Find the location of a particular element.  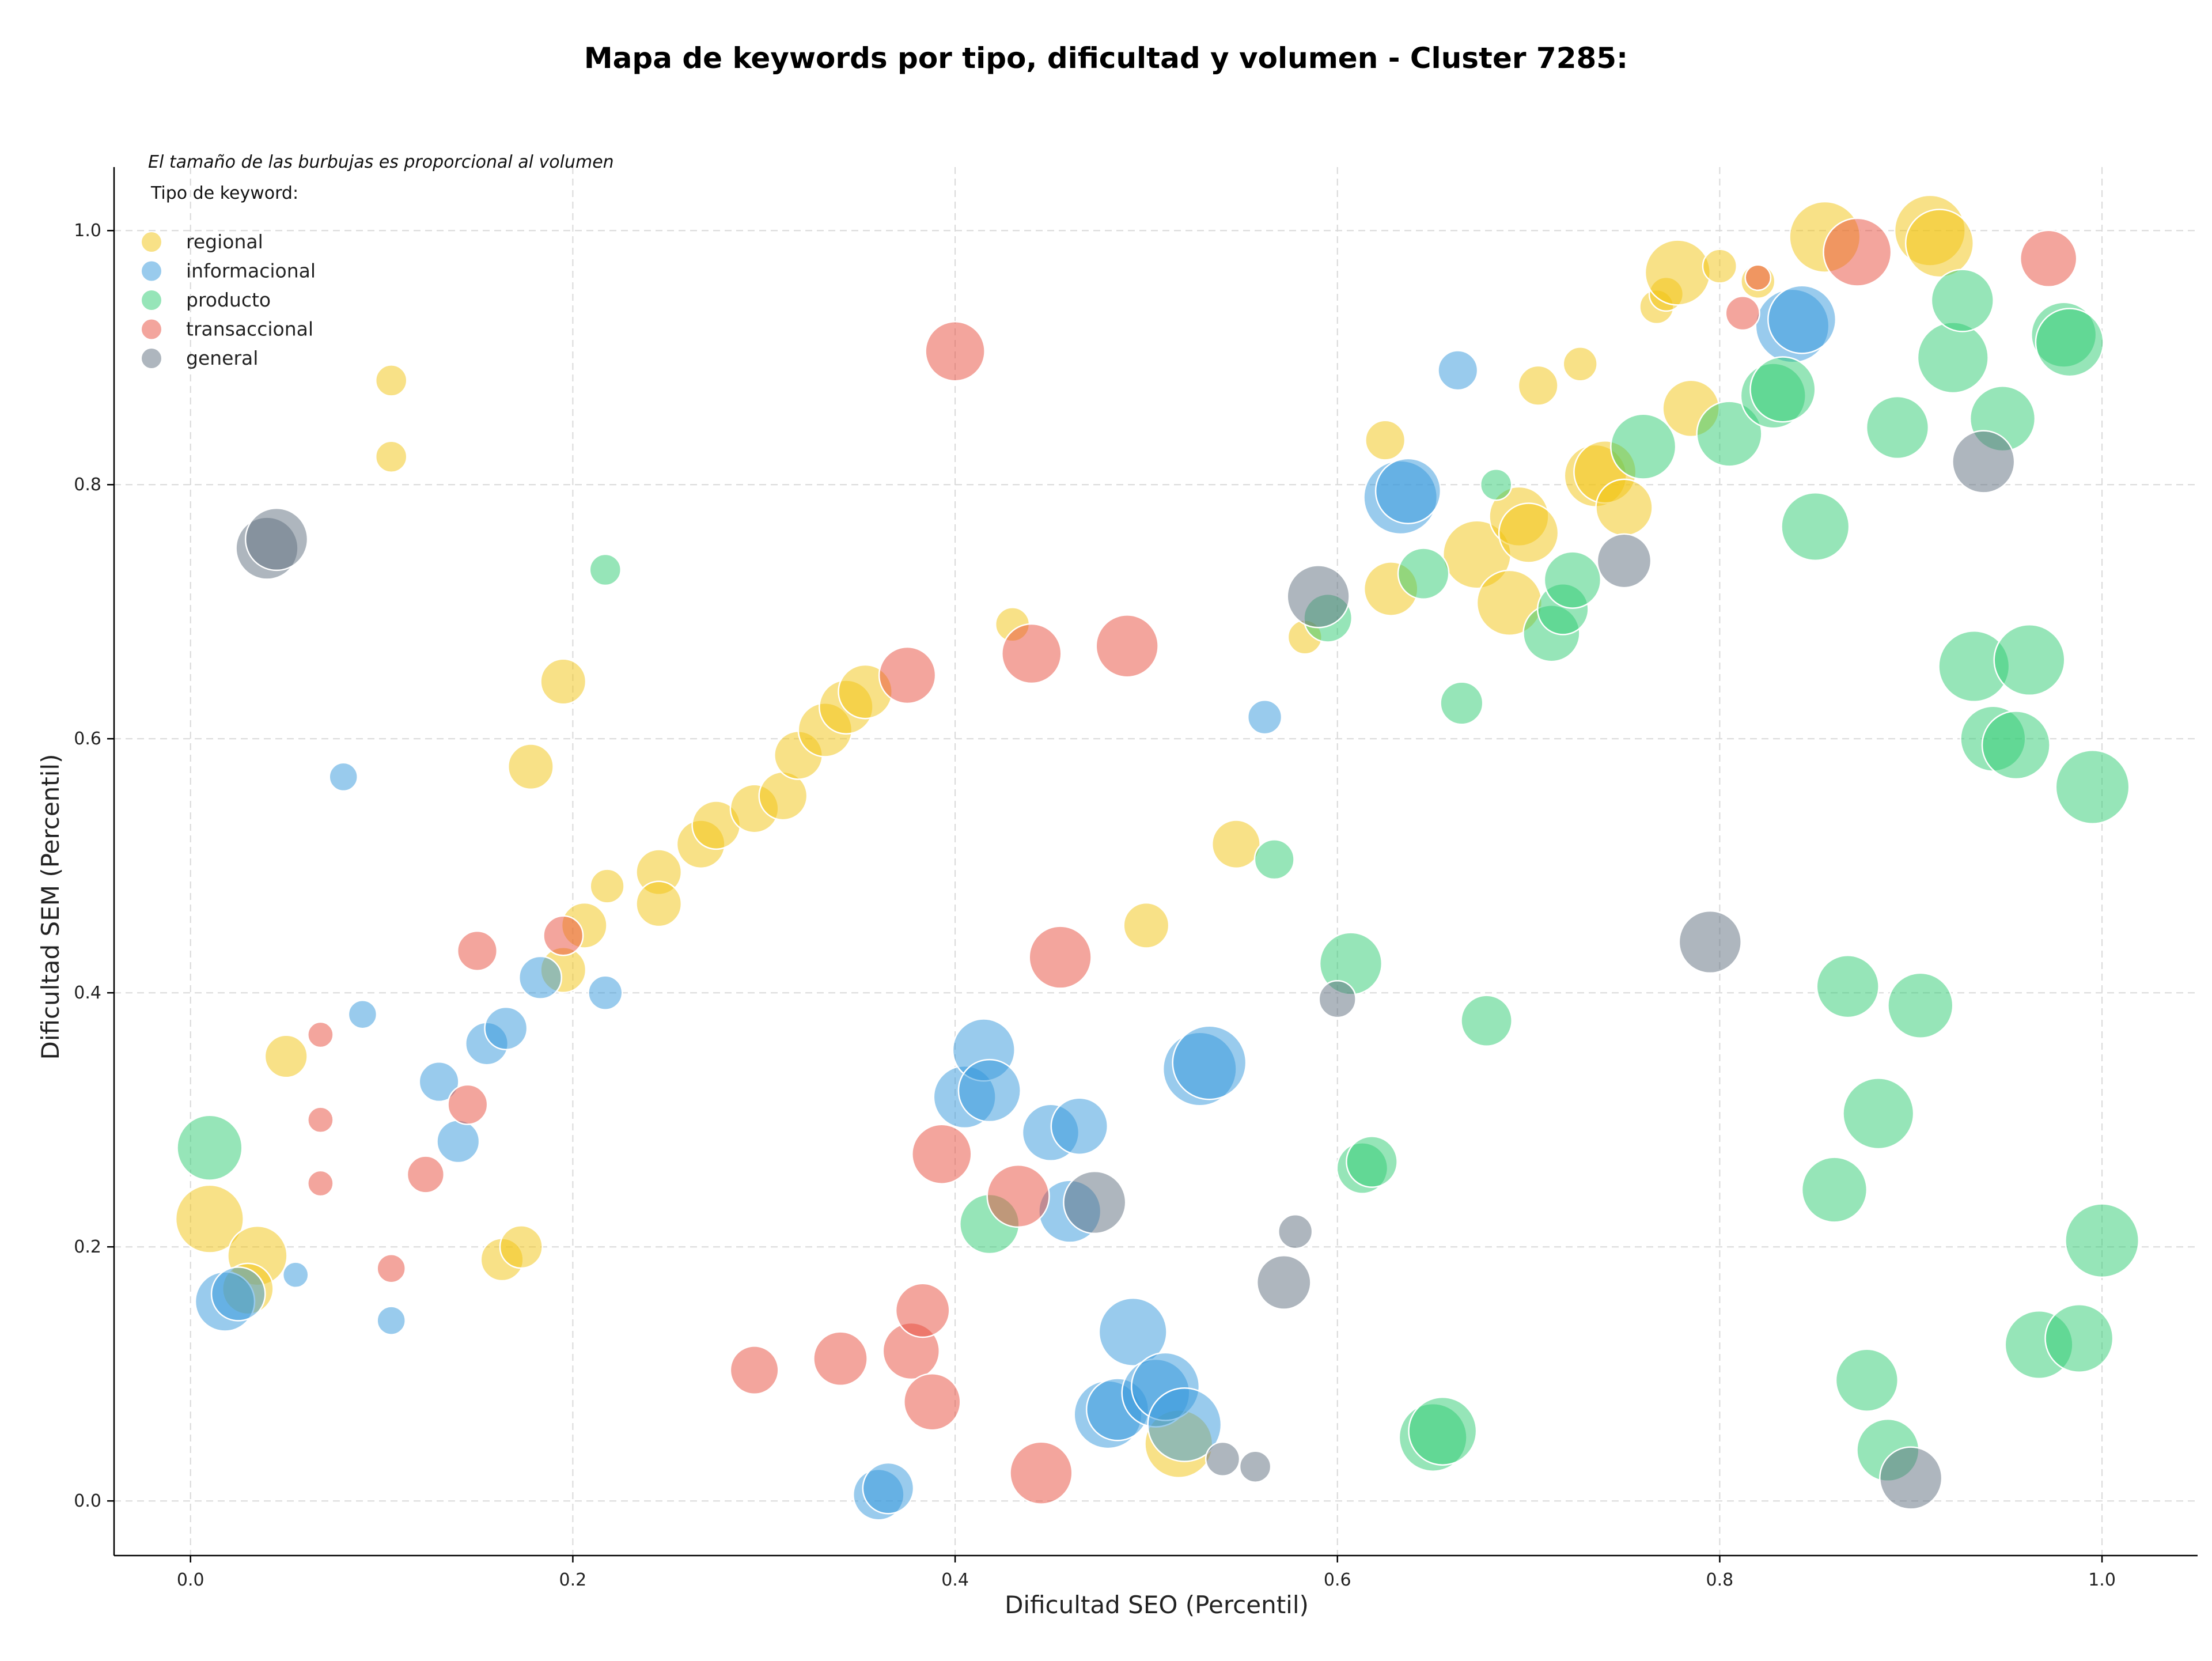

x-tick-label: 1.0 is located at coordinates (2102, 1580).